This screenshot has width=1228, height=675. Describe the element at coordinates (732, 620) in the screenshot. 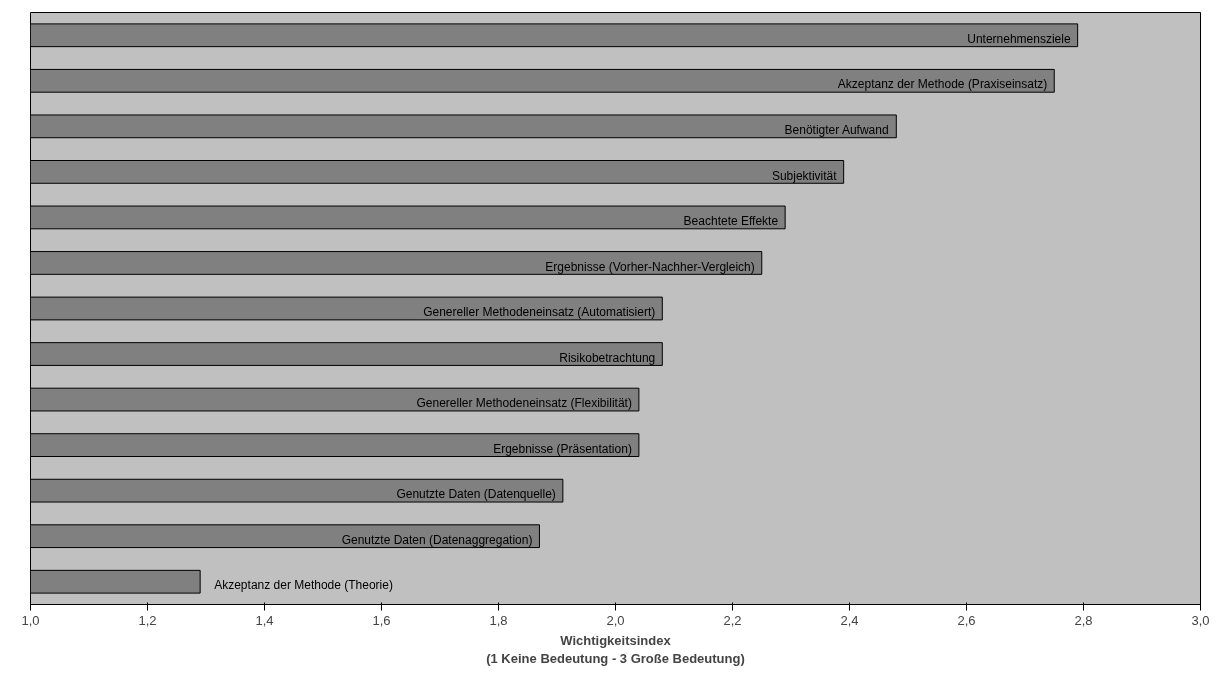

I see `x-tick-label: 2,2` at that location.